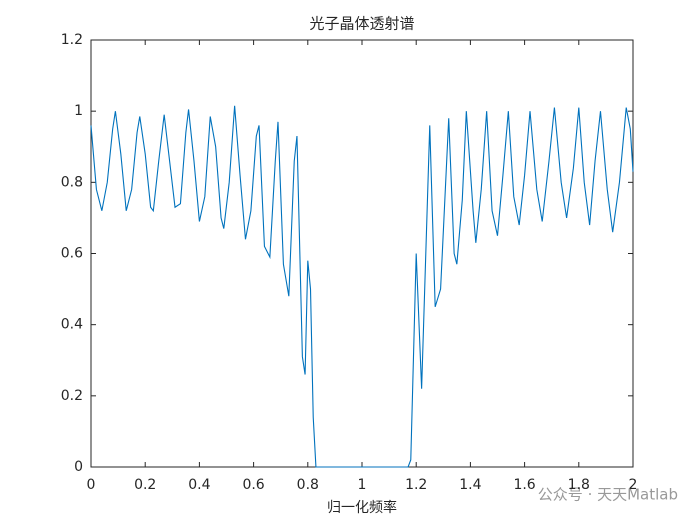 This screenshot has height=525, width=700. I want to click on x-tick-label: 1.6, so click(524, 485).